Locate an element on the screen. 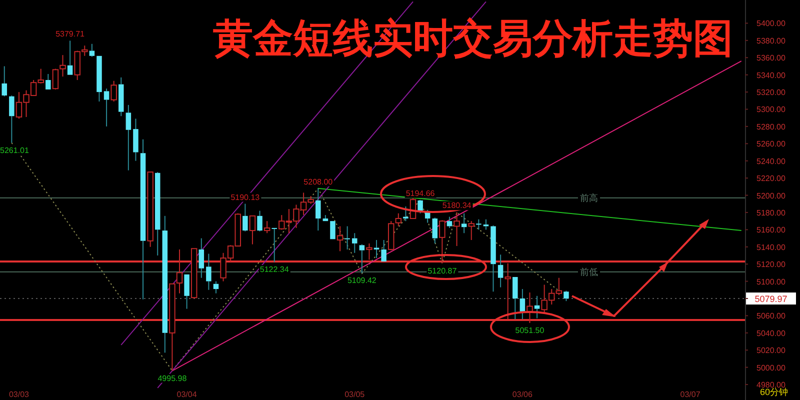  y-tick-label: 5360.00 is located at coordinates (771, 58).